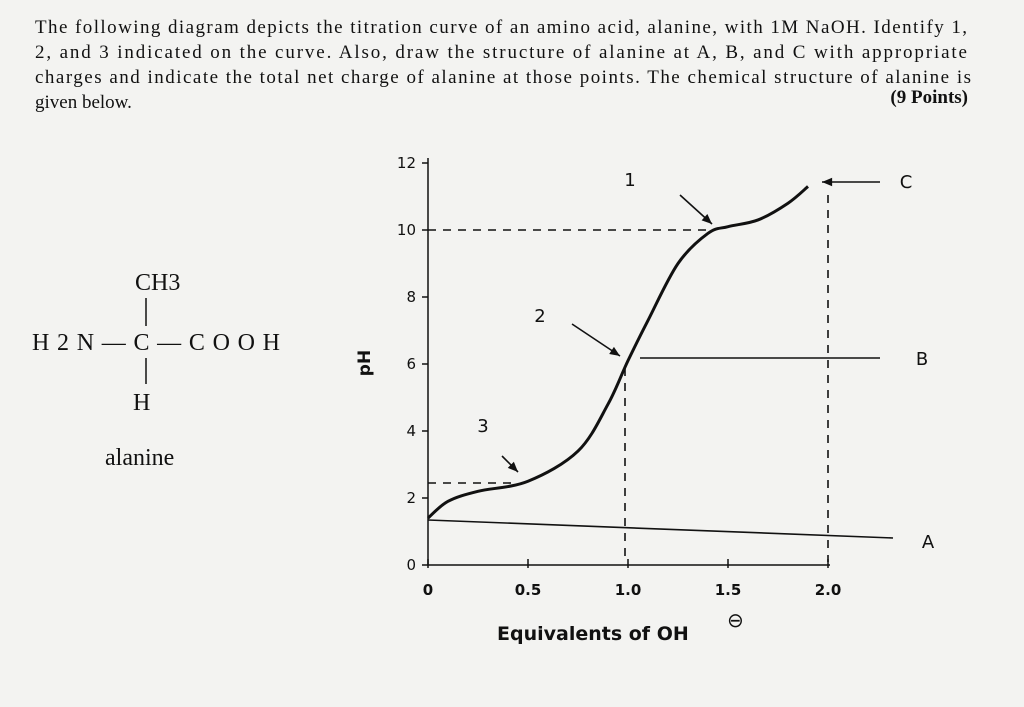  What do you see at coordinates (528, 590) in the screenshot?
I see `x-tick-label: 0.5` at bounding box center [528, 590].